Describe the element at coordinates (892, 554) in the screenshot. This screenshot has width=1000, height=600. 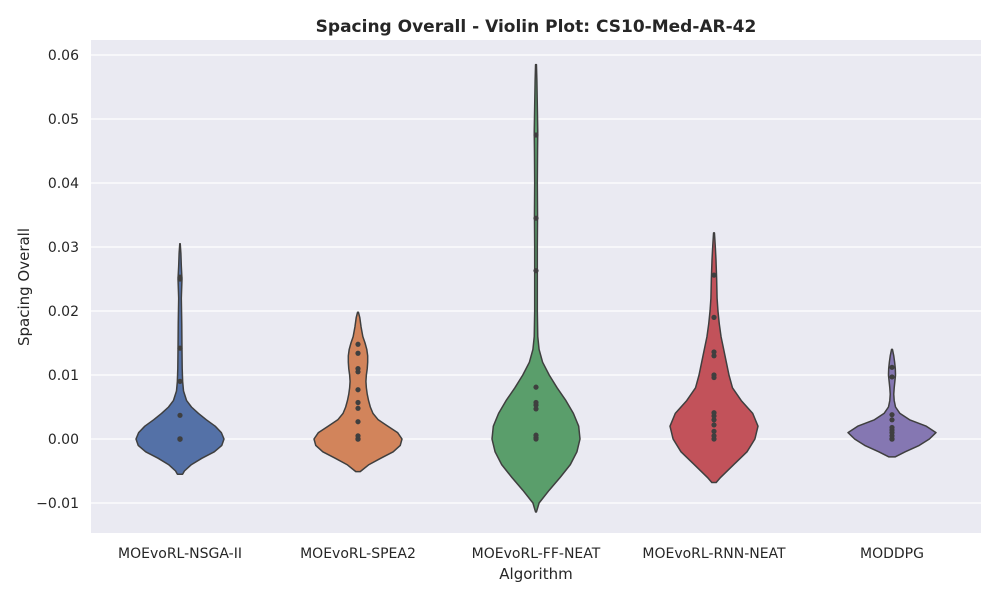
I see `x-tick-label: MODDPG` at that location.